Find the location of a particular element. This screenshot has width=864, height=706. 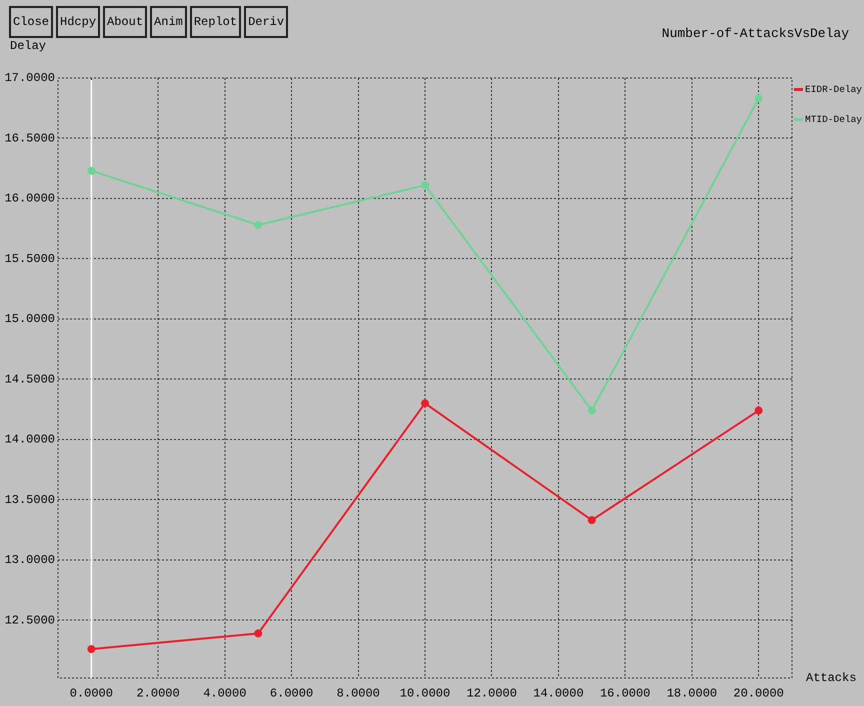

x-axis-title: Attacks is located at coordinates (831, 678).